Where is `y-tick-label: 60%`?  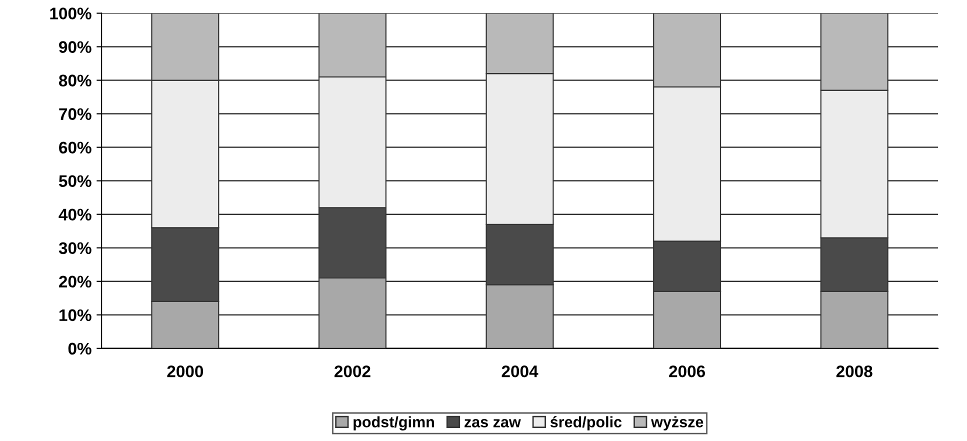 y-tick-label: 60% is located at coordinates (75, 148).